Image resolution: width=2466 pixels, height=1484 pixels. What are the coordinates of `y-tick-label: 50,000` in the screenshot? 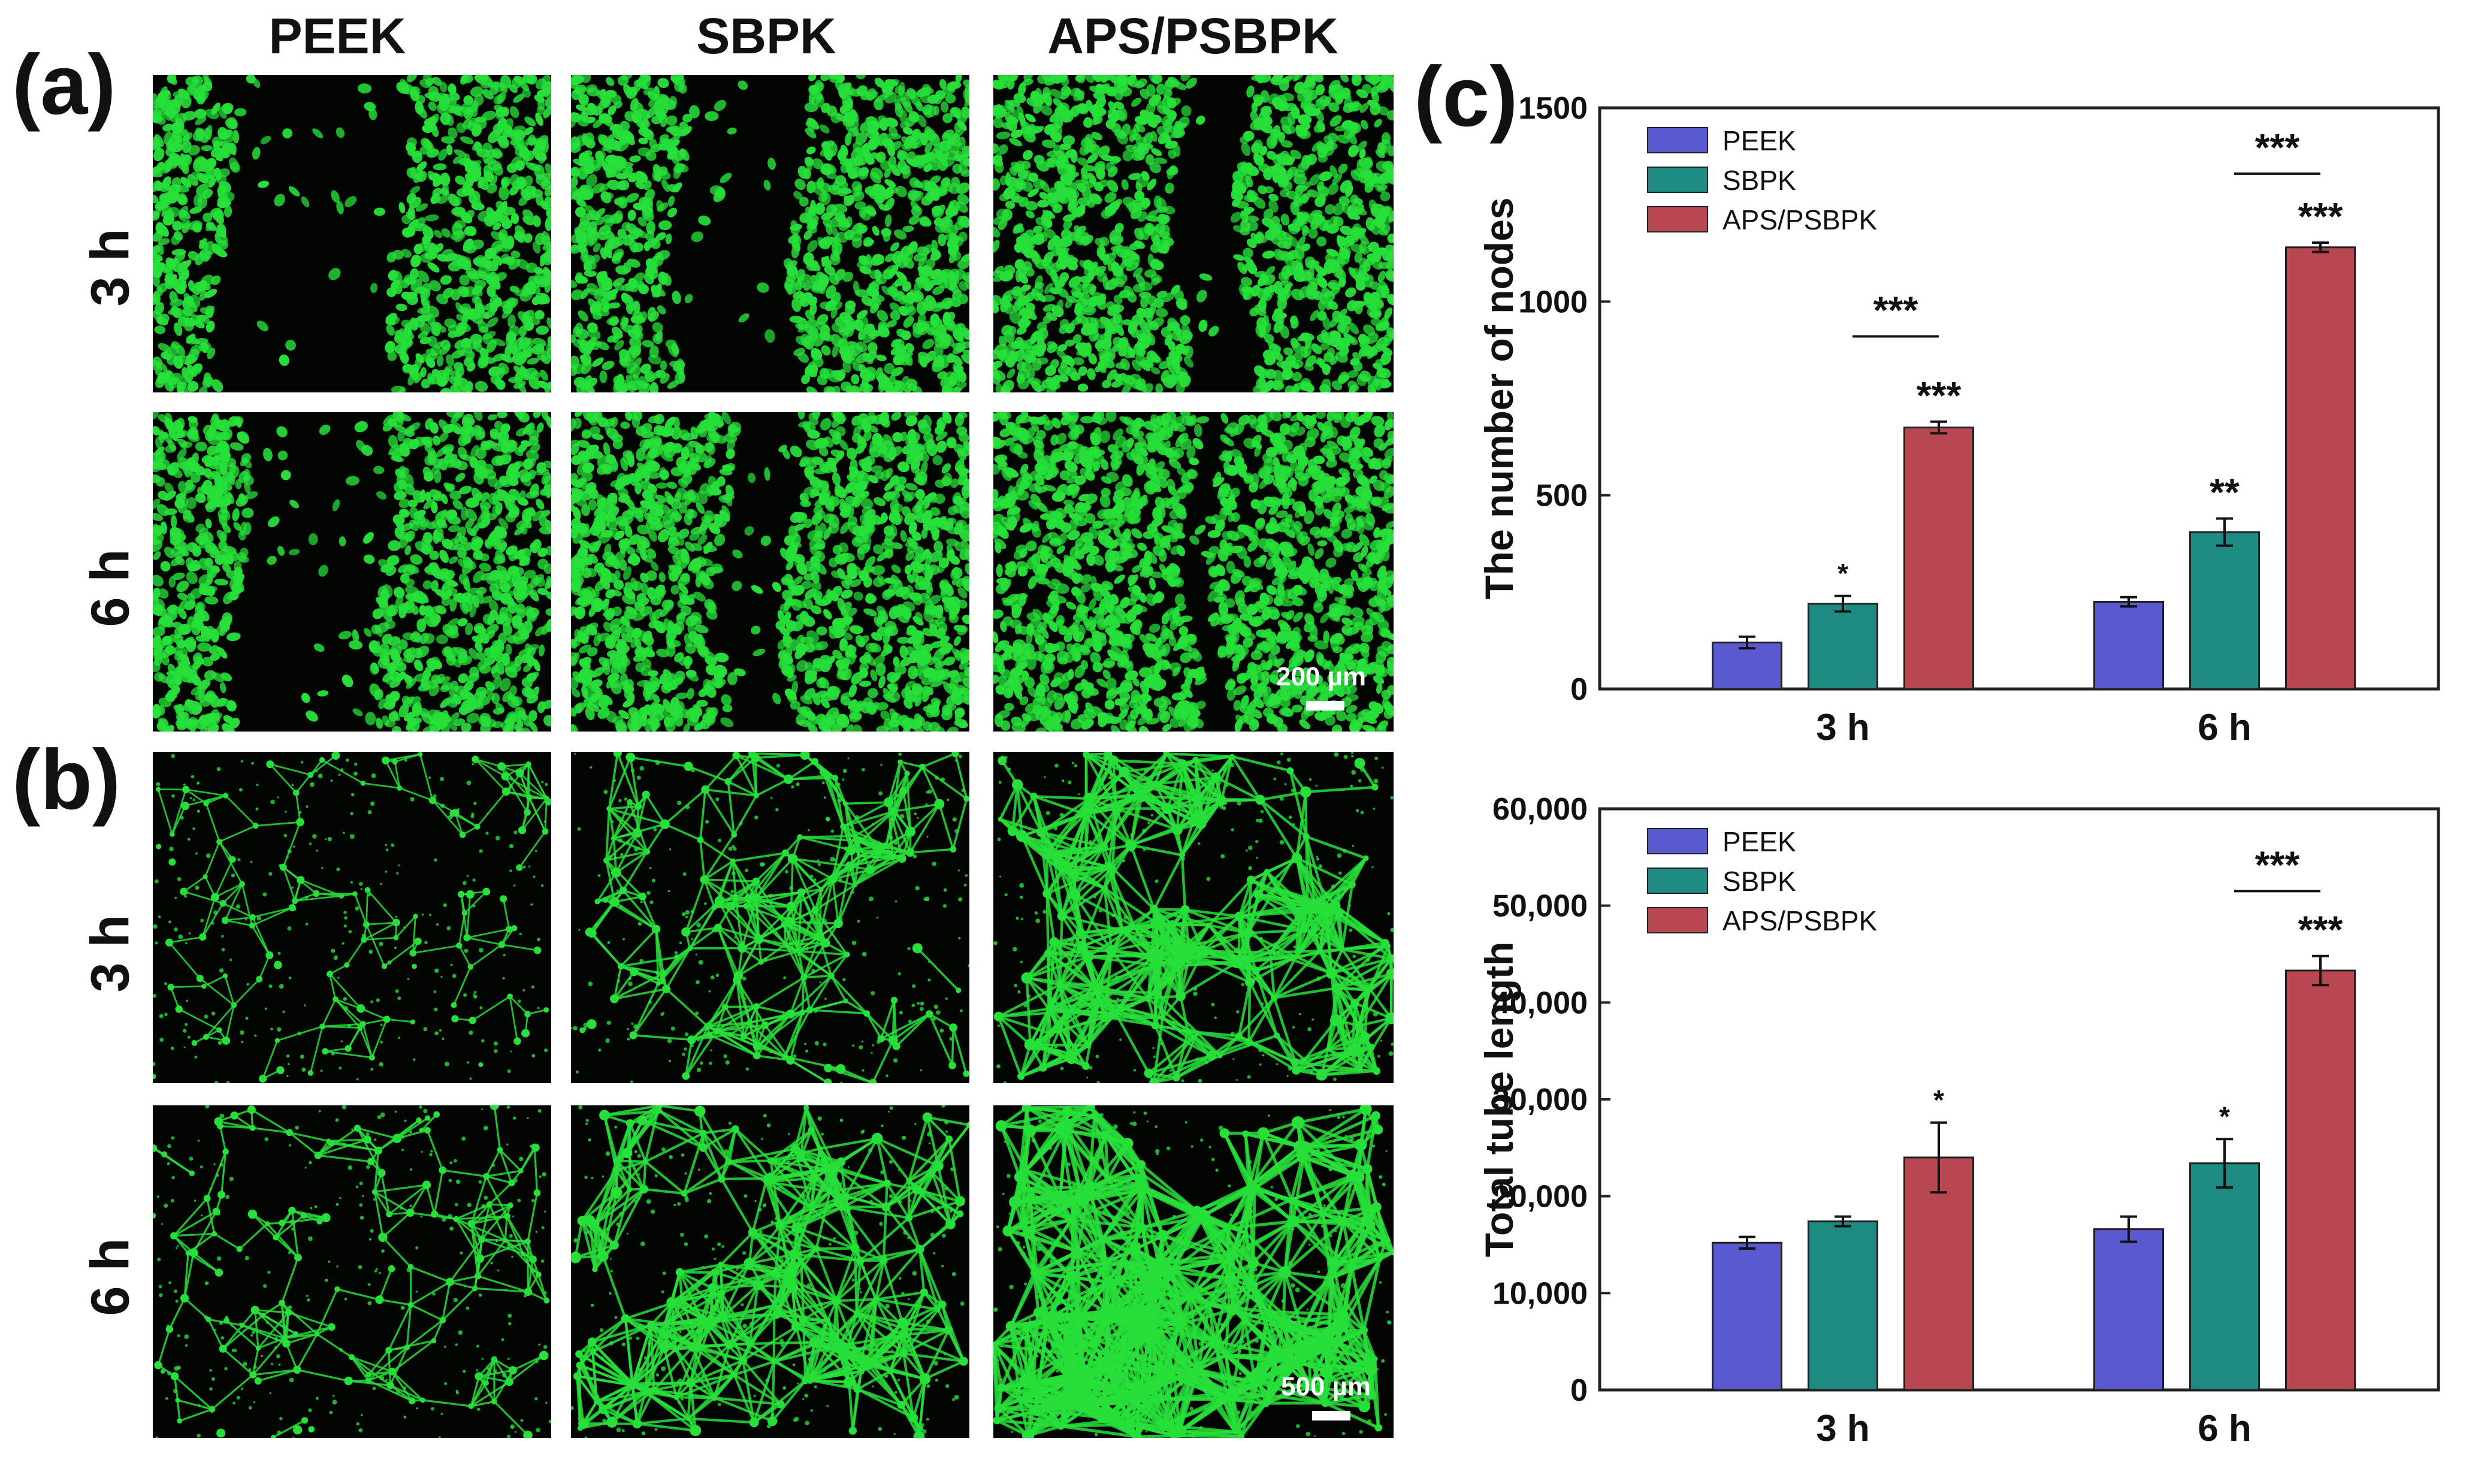 It's located at (1540, 906).